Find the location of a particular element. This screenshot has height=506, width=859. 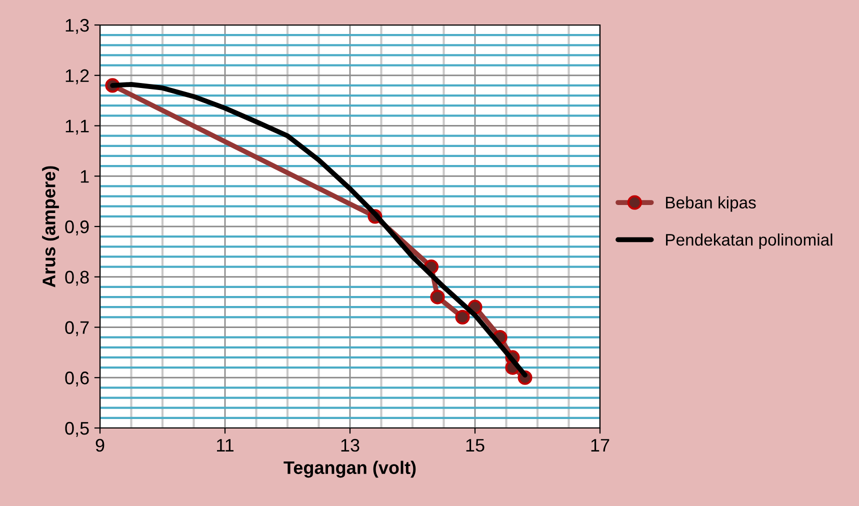

y-axis-title: Arus (ampere) is located at coordinates (50, 227).